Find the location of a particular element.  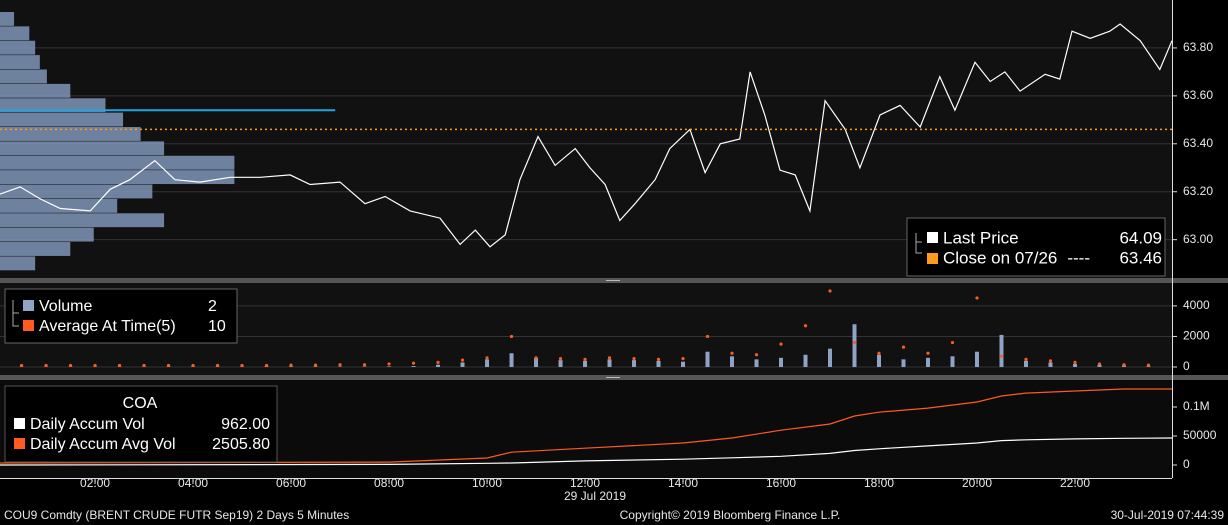

x-tick-label: 04:00 is located at coordinates (193, 483).